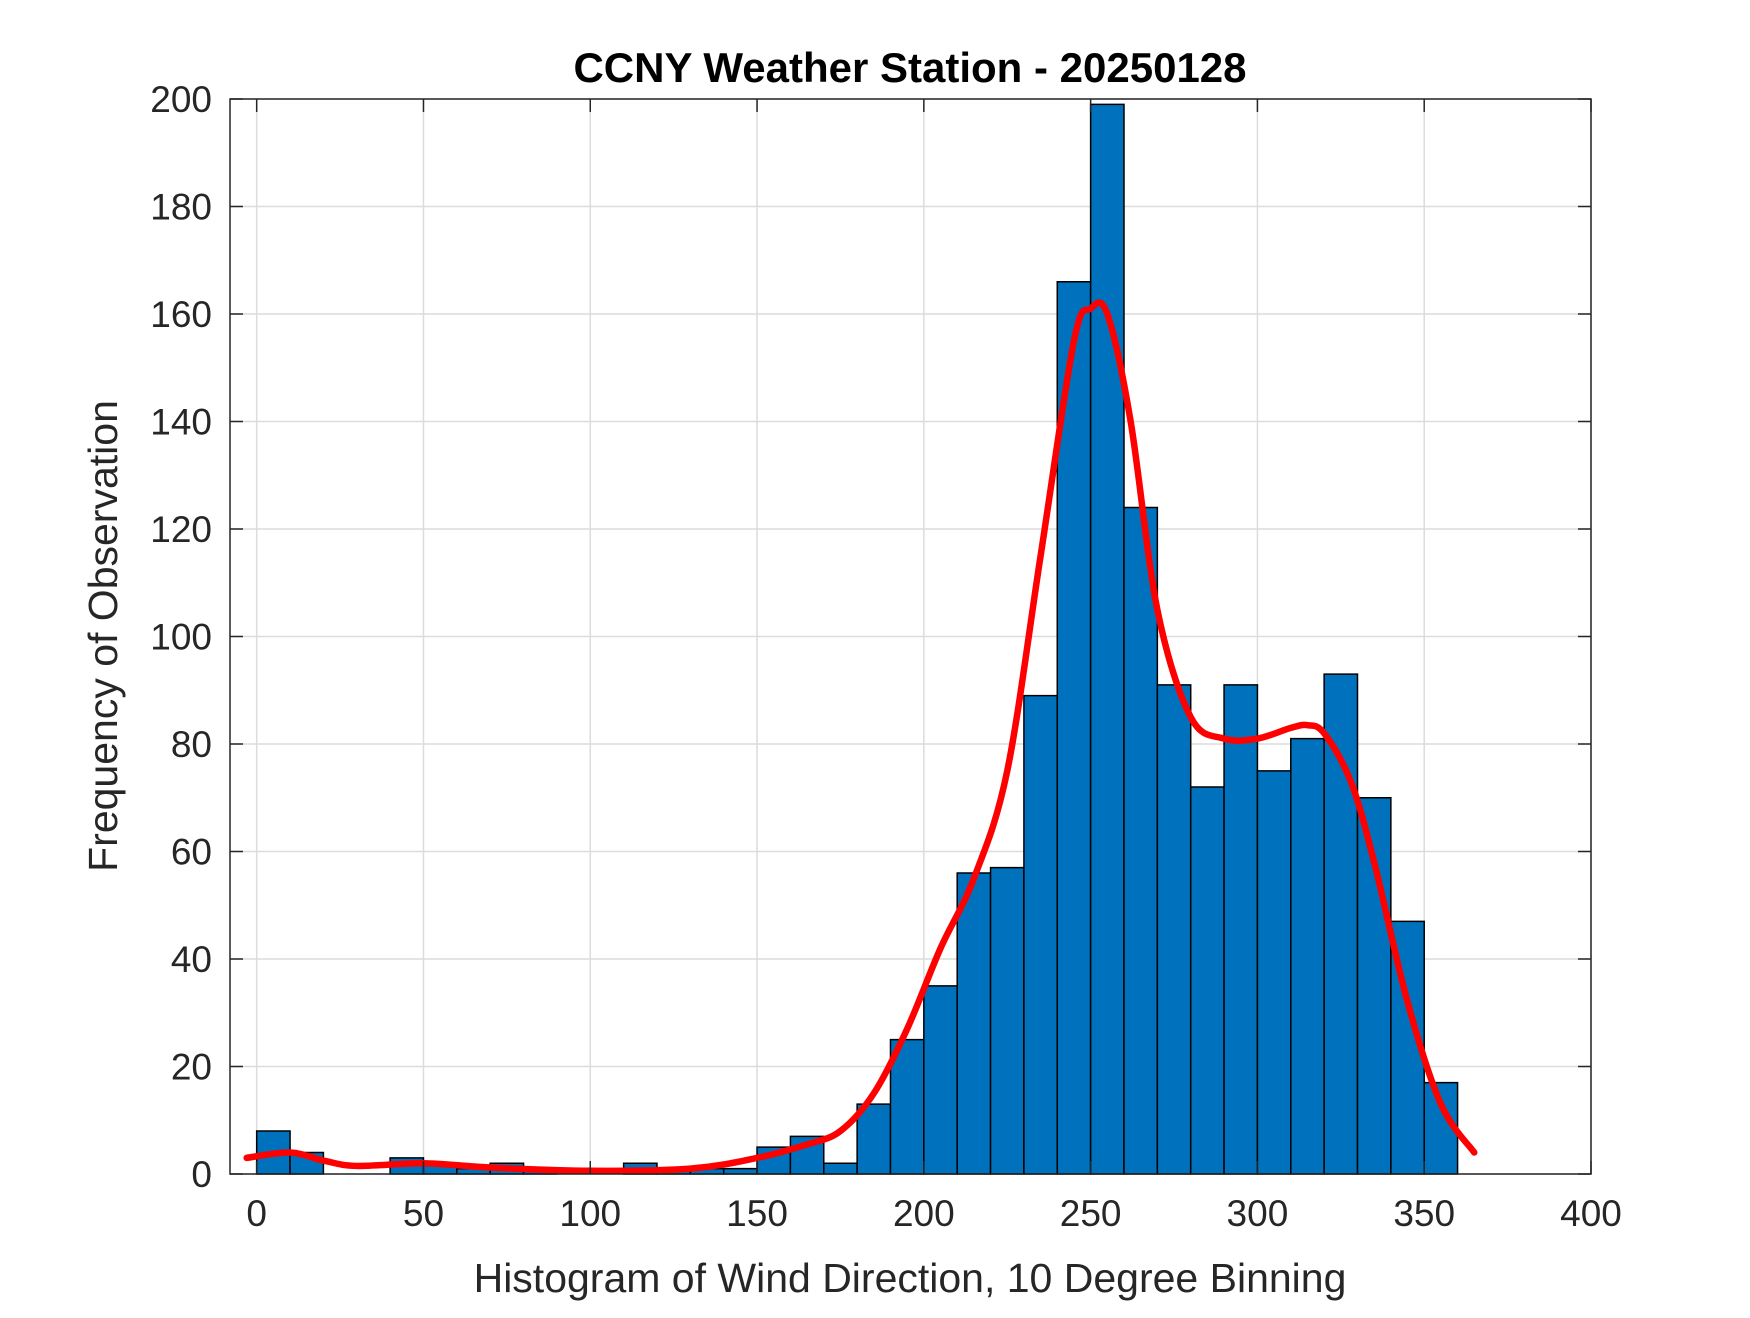  What do you see at coordinates (1591, 1213) in the screenshot?
I see `x-tick-label: 400` at bounding box center [1591, 1213].